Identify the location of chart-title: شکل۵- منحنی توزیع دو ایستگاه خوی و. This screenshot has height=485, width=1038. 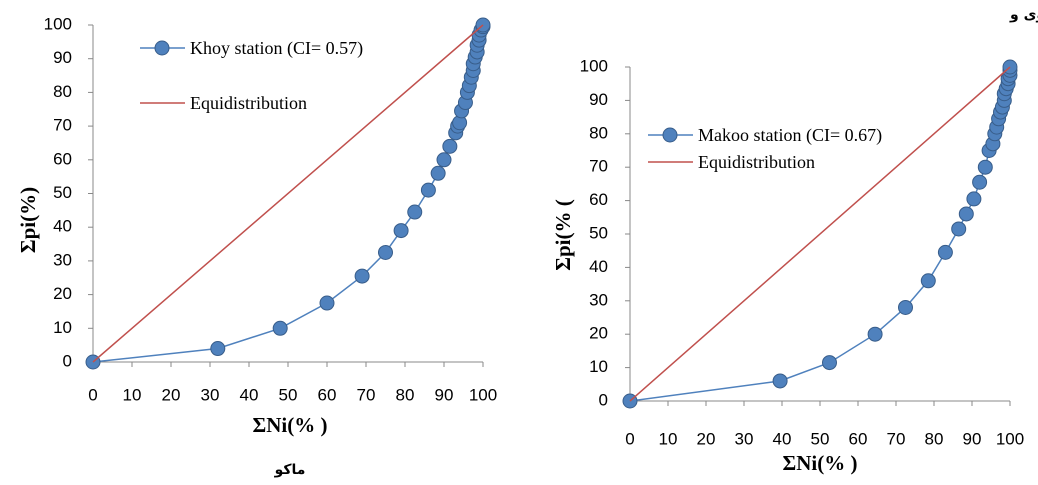
(1023, 14).